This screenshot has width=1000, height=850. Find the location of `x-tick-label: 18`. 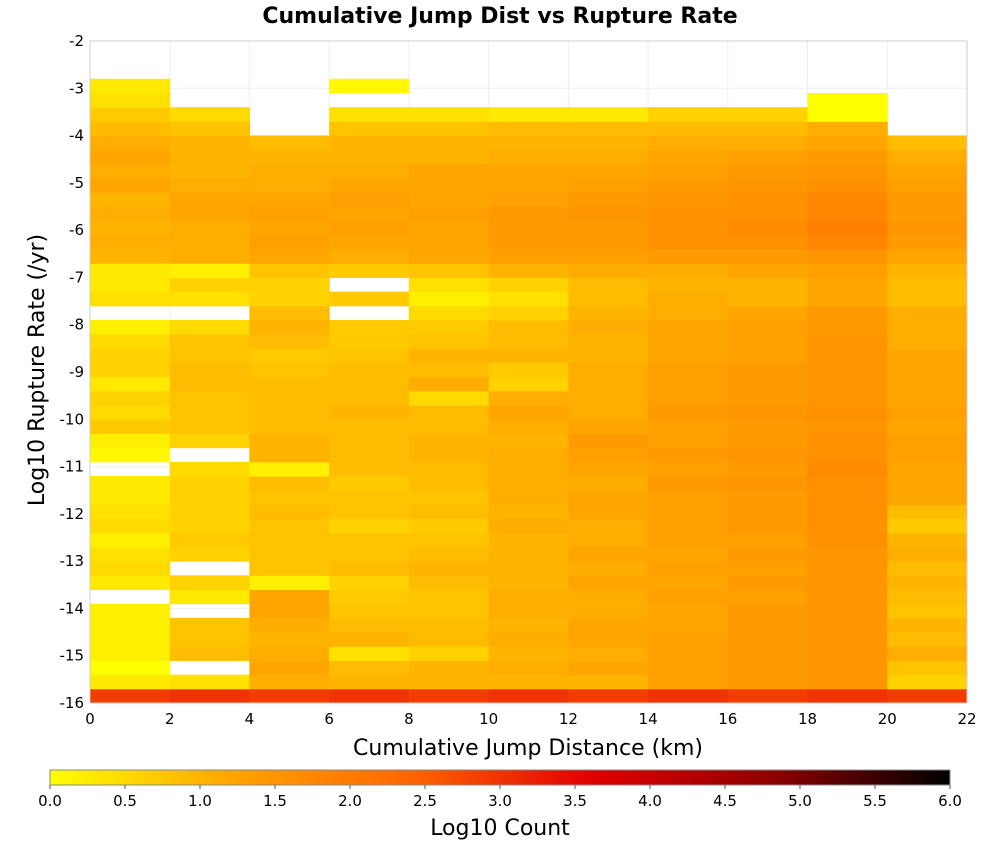

x-tick-label: 18 is located at coordinates (807, 719).